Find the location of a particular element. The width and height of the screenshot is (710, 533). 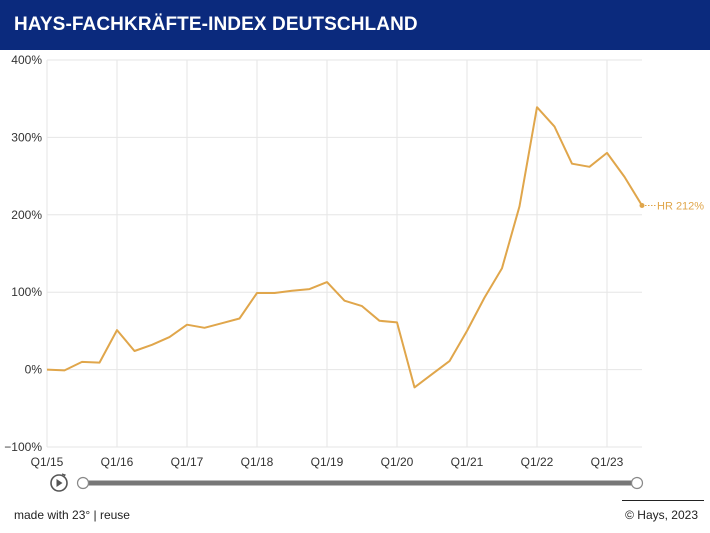

series-end-point is located at coordinates (642, 206).